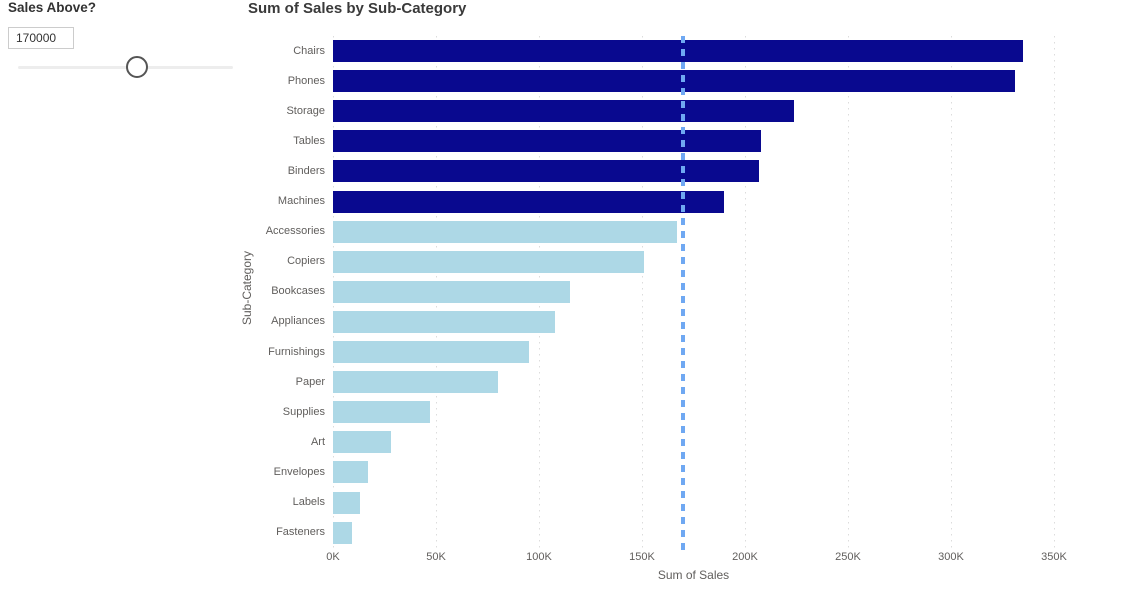 This screenshot has width=1131, height=600. Describe the element at coordinates (52, 7) in the screenshot. I see `slicer-title: Sales Above?` at that location.